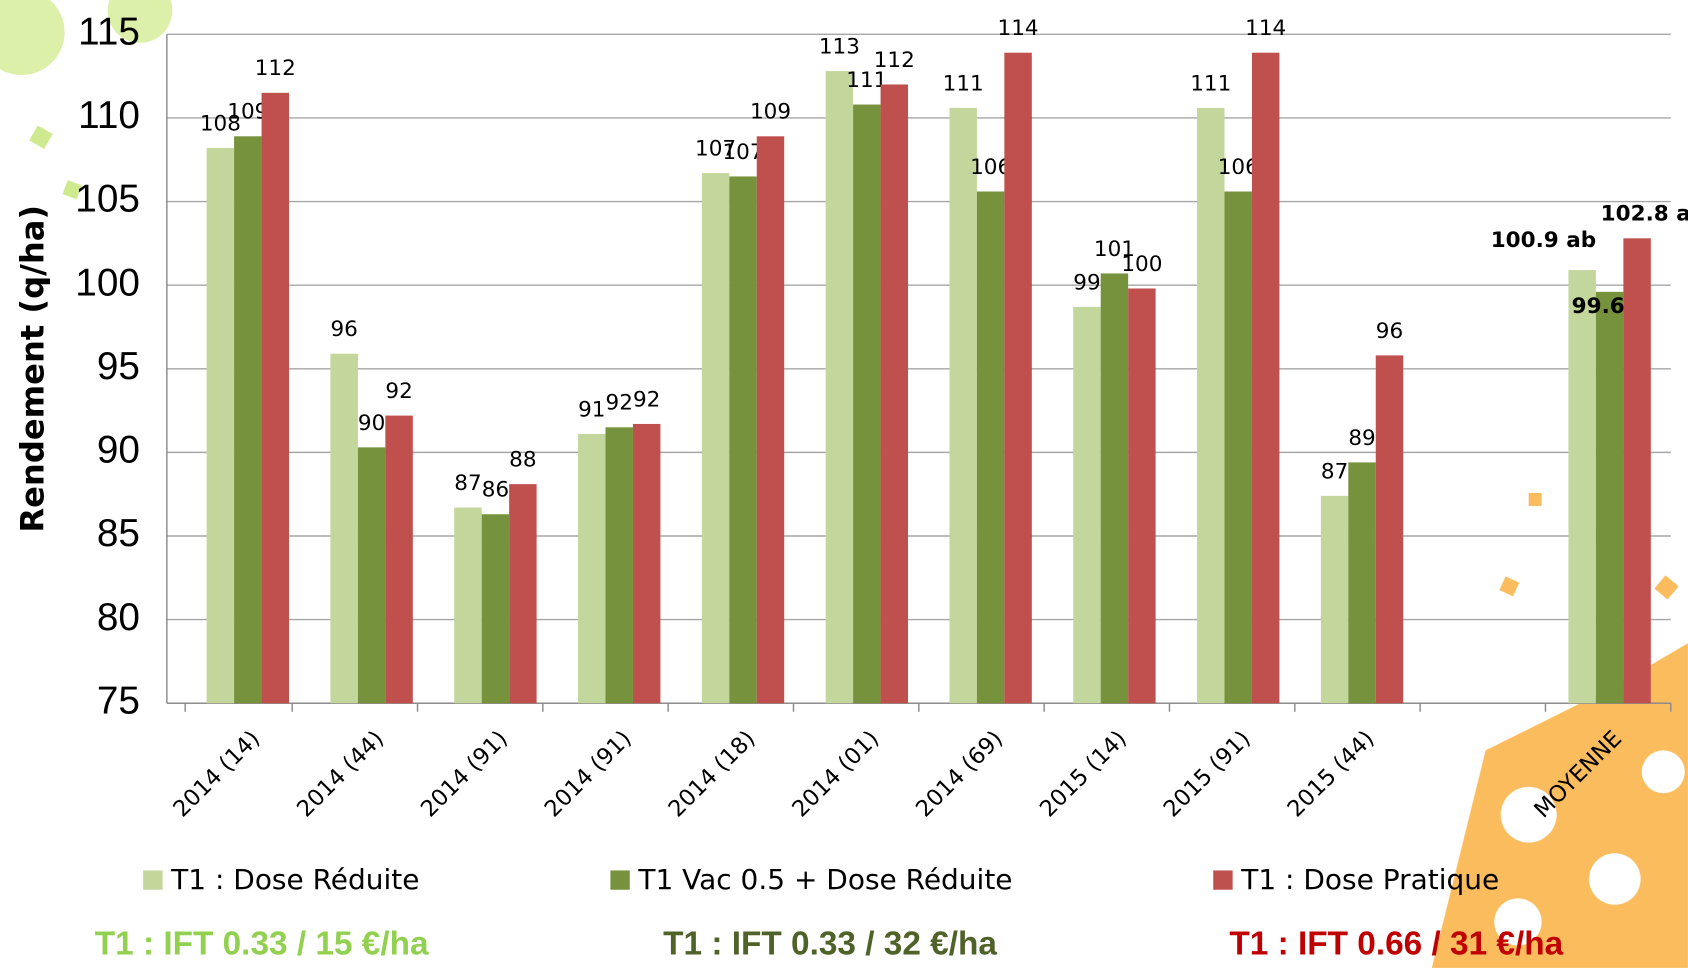 The width and height of the screenshot is (1688, 968). Describe the element at coordinates (216, 774) in the screenshot. I see `x-tick-label: 2014 (14)` at that location.